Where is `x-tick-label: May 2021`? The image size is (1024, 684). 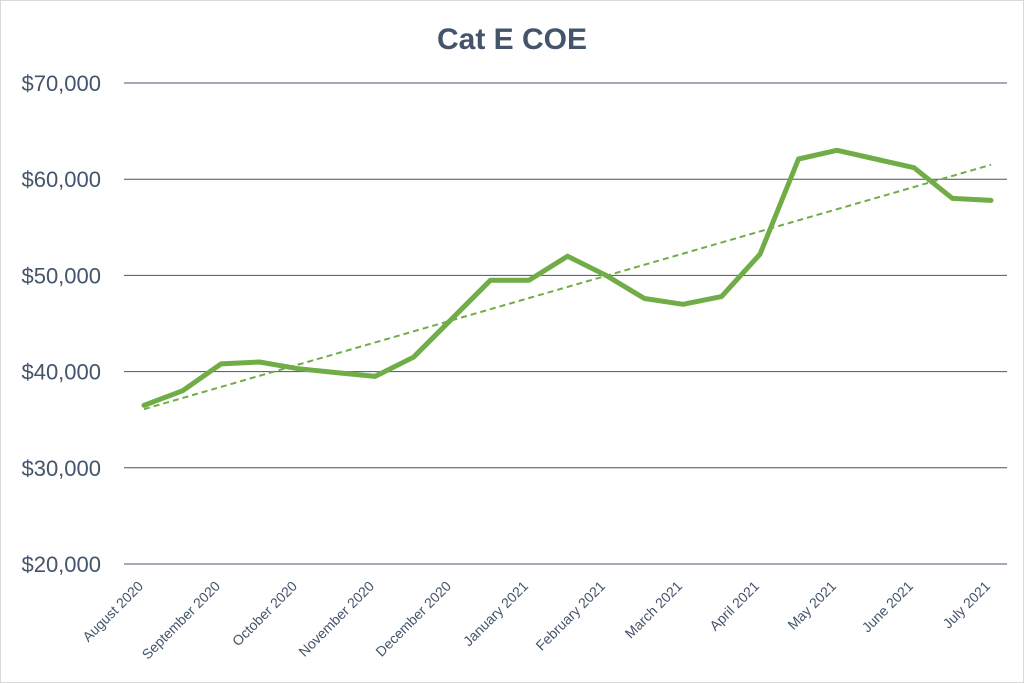
x-tick-label: May 2021 is located at coordinates (811, 605).